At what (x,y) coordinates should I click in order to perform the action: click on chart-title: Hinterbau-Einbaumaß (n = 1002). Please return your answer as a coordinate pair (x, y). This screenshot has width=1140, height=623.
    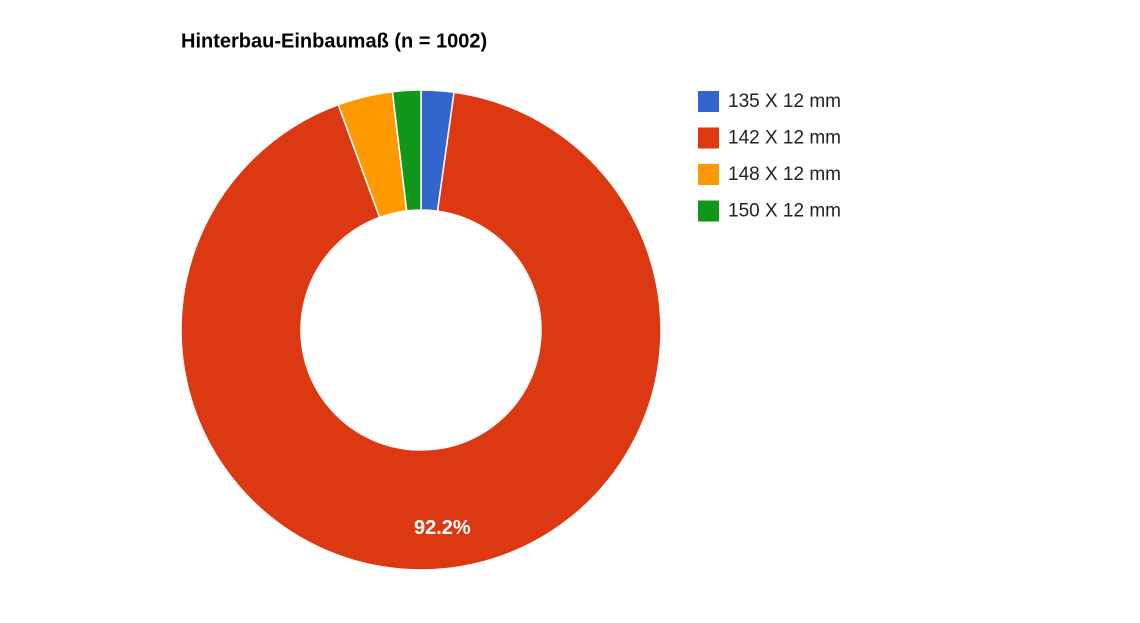
    Looking at the image, I should click on (334, 41).